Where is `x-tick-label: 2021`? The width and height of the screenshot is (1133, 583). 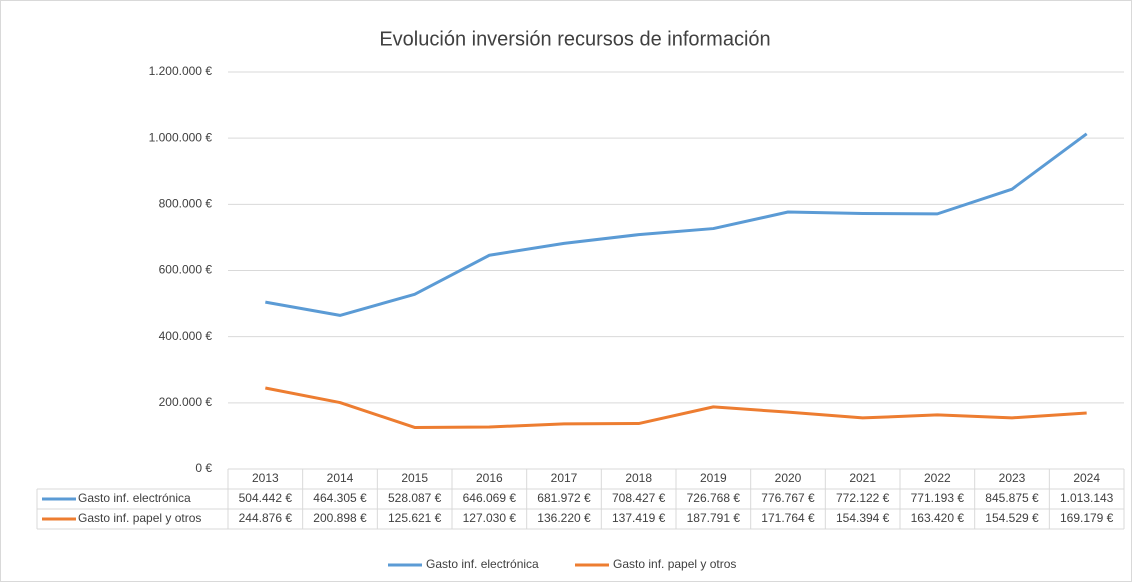 x-tick-label: 2021 is located at coordinates (862, 478).